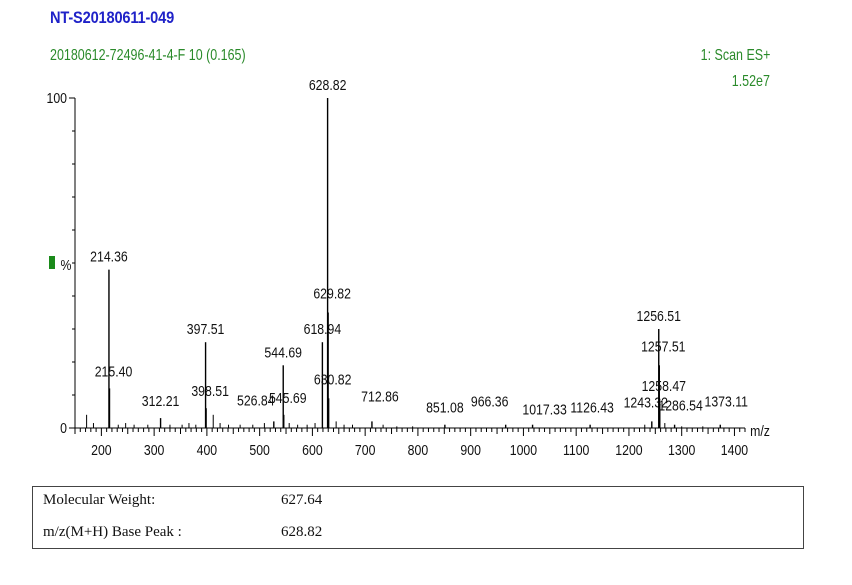  What do you see at coordinates (323, 329) in the screenshot?
I see `peak-label-618.94: 618.94` at bounding box center [323, 329].